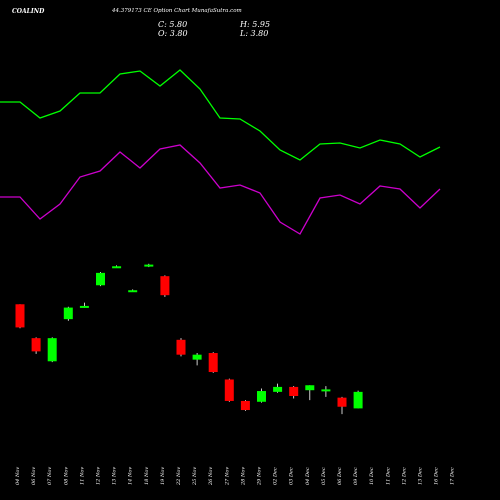 Image resolution: width=500 pixels, height=500 pixels. Describe the element at coordinates (18, 476) in the screenshot. I see `x-tick-label: 04 Nov` at that location.